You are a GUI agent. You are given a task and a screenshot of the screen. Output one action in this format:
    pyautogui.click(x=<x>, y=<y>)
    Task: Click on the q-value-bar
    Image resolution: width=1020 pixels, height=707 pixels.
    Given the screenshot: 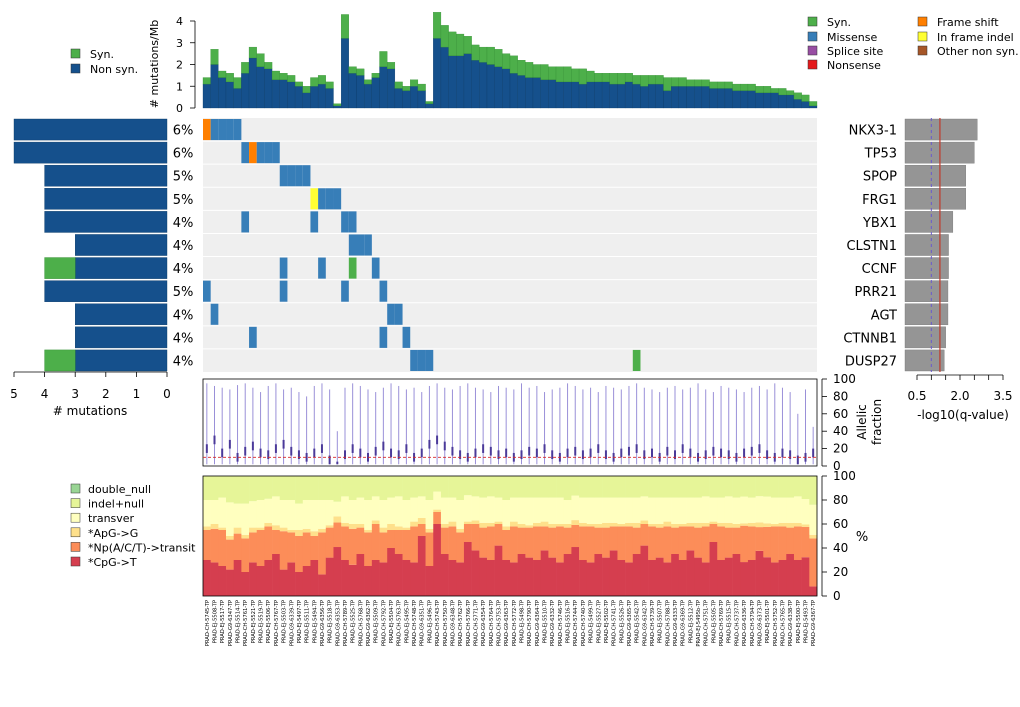 What is the action you would take?
    pyautogui.click(x=929, y=222)
    